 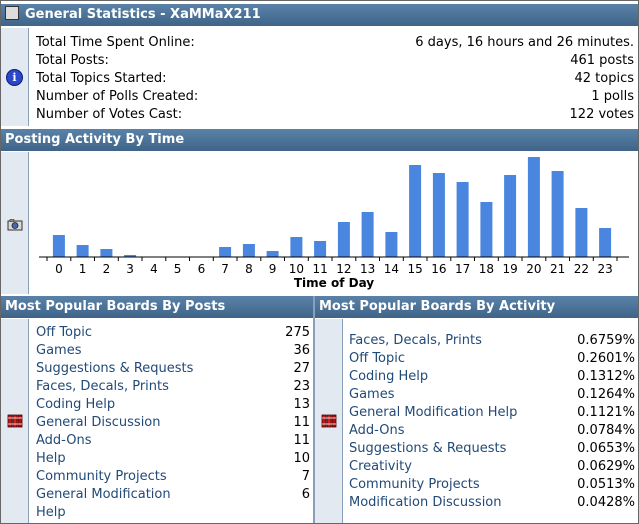 What do you see at coordinates (425, 502) in the screenshot?
I see `board-link: Modification Discussion` at bounding box center [425, 502].